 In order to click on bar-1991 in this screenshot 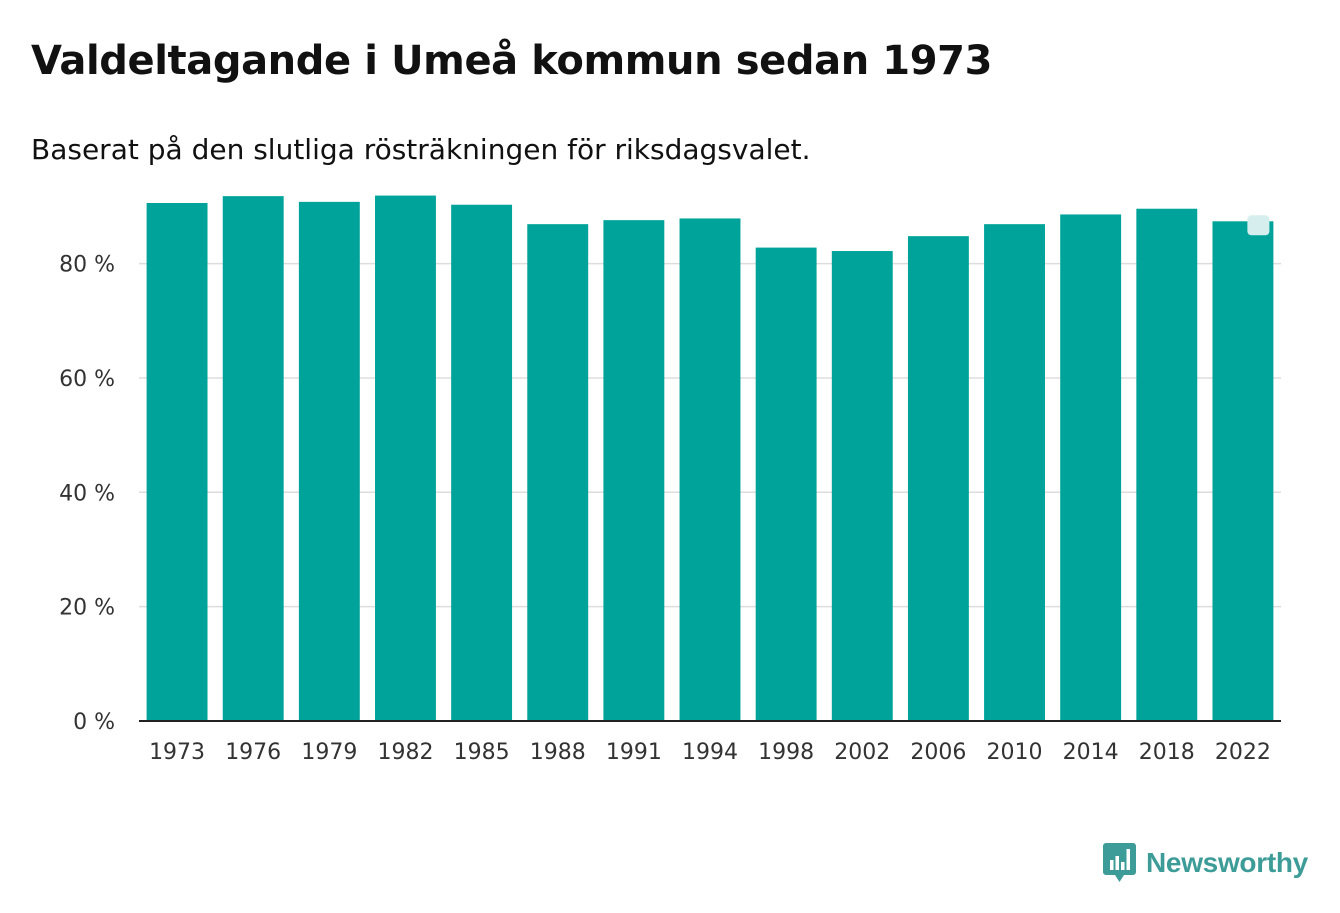, I will do `click(634, 470)`.